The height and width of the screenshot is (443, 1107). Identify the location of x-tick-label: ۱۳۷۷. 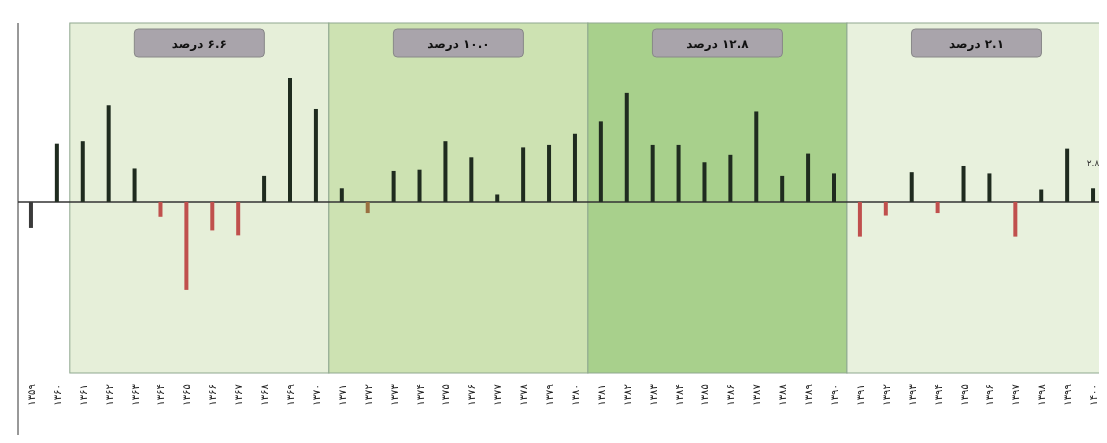
(498, 394).